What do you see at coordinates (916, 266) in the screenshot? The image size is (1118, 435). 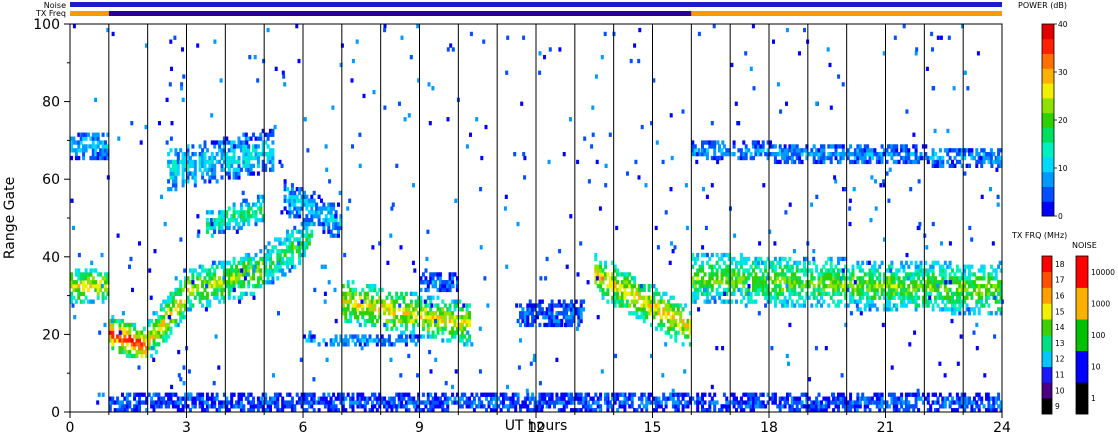 I see `heatmap-cell-1933` at bounding box center [916, 266].